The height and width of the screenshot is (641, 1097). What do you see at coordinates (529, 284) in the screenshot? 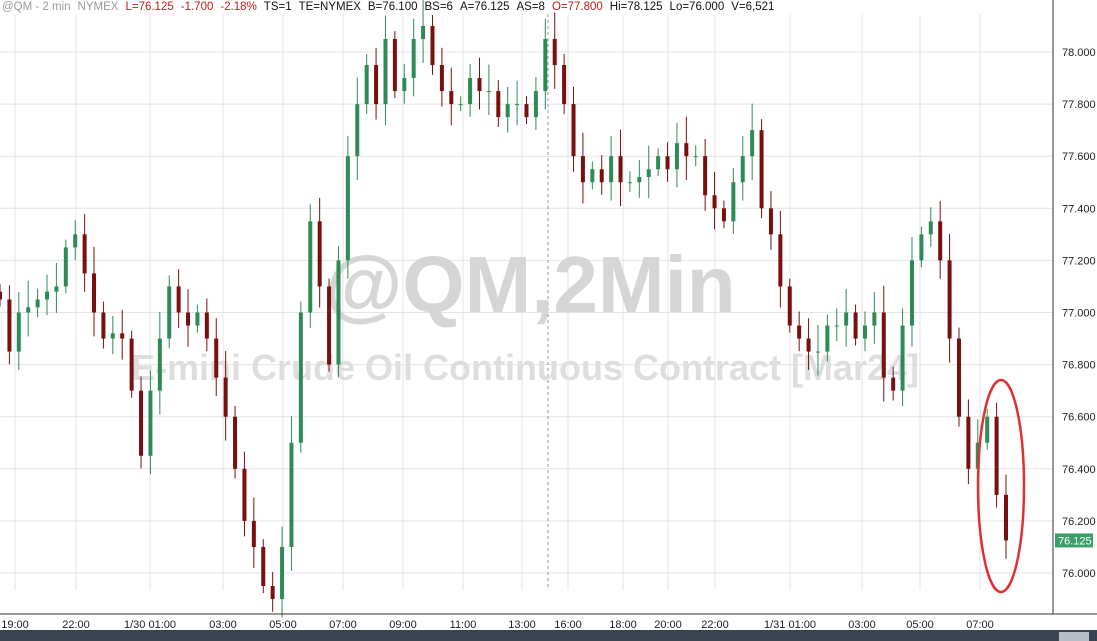
I see `watermark-symbol: @QM,2Min` at bounding box center [529, 284].